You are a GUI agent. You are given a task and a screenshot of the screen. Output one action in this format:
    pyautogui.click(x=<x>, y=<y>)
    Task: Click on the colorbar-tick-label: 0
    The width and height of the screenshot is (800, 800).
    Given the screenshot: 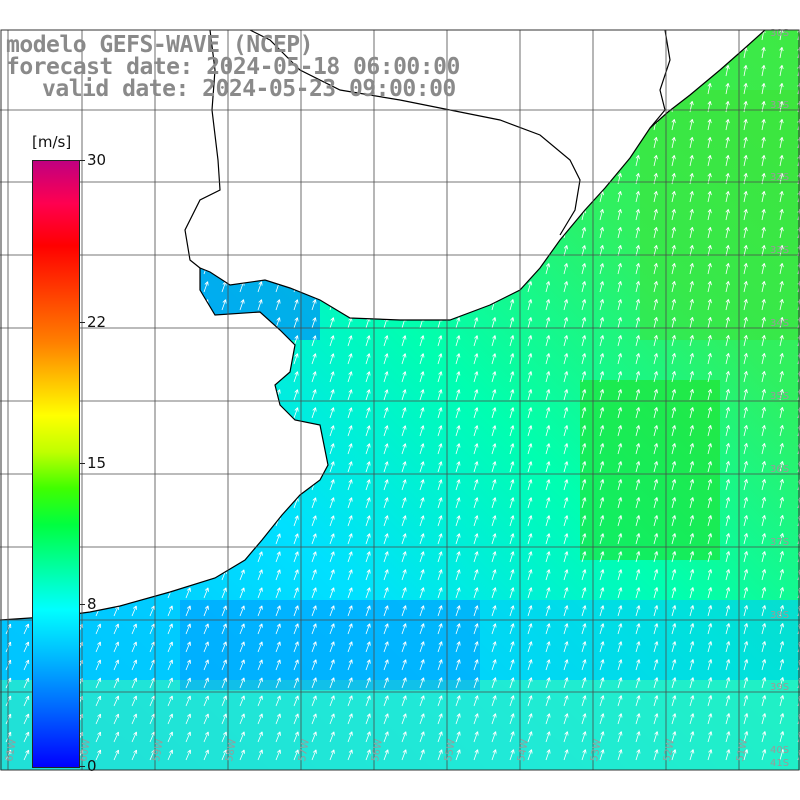 What is the action you would take?
    pyautogui.click(x=92, y=766)
    